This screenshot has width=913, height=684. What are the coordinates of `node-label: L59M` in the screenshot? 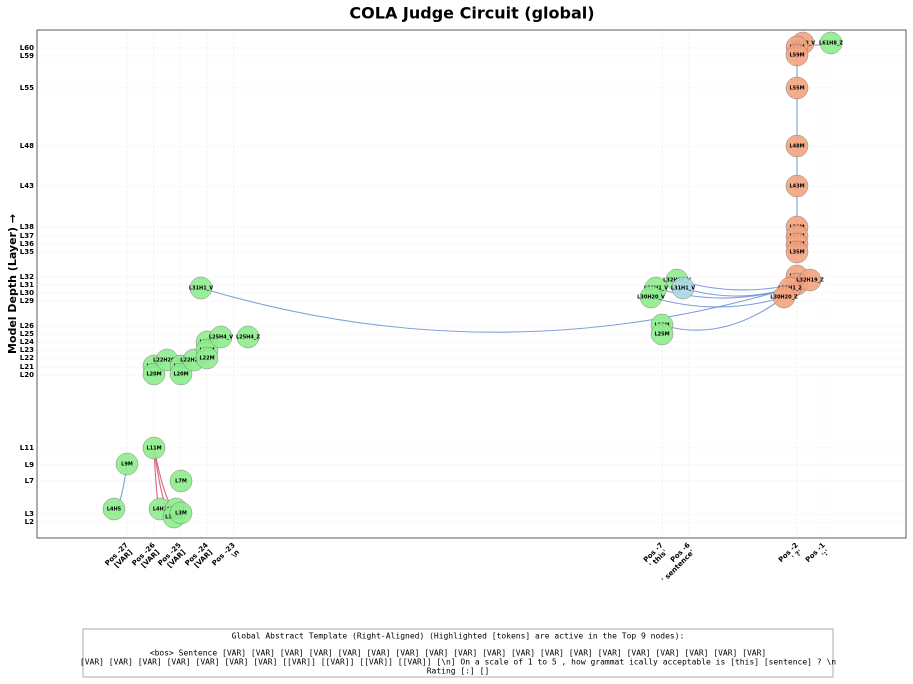 It's located at (796, 56).